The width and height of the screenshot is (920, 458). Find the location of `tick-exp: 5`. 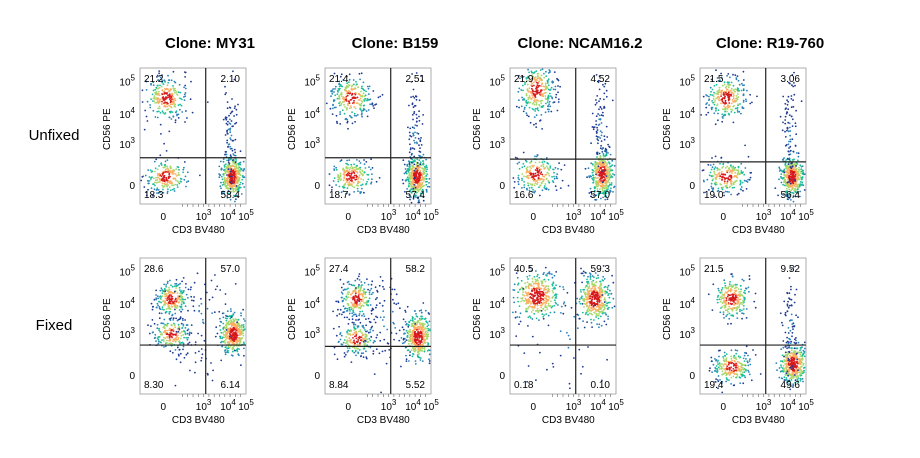

tick-exp: 5 is located at coordinates (318, 78).